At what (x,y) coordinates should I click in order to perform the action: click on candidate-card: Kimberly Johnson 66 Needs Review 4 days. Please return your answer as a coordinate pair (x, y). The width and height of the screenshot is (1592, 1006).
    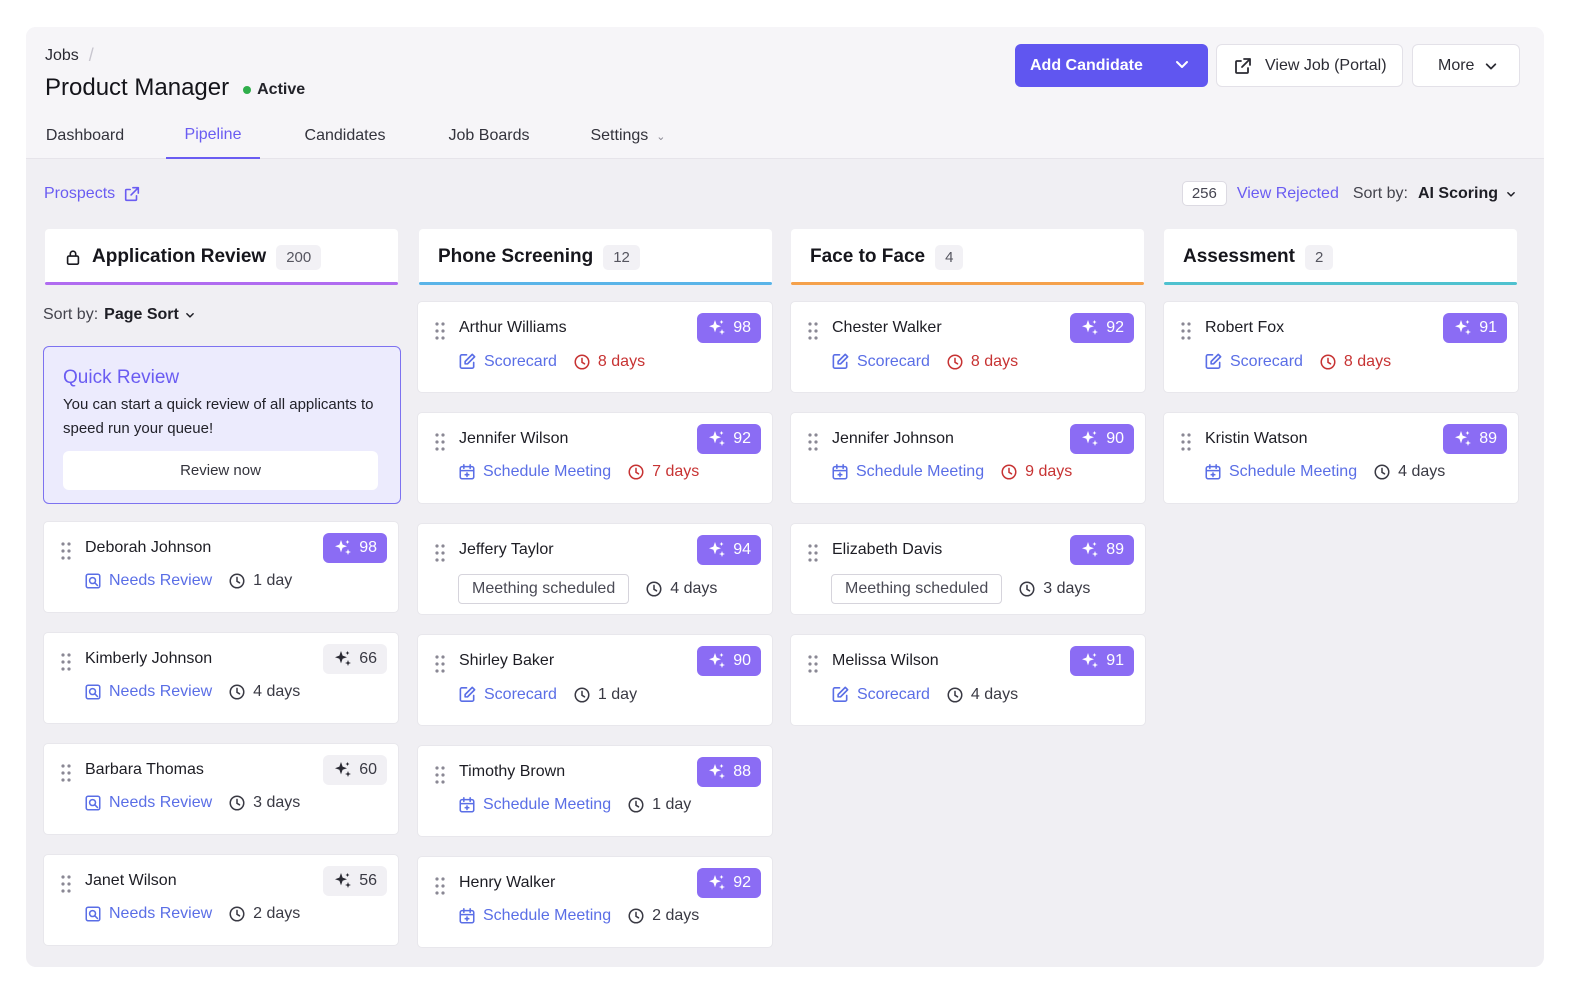
    Looking at the image, I should click on (221, 678).